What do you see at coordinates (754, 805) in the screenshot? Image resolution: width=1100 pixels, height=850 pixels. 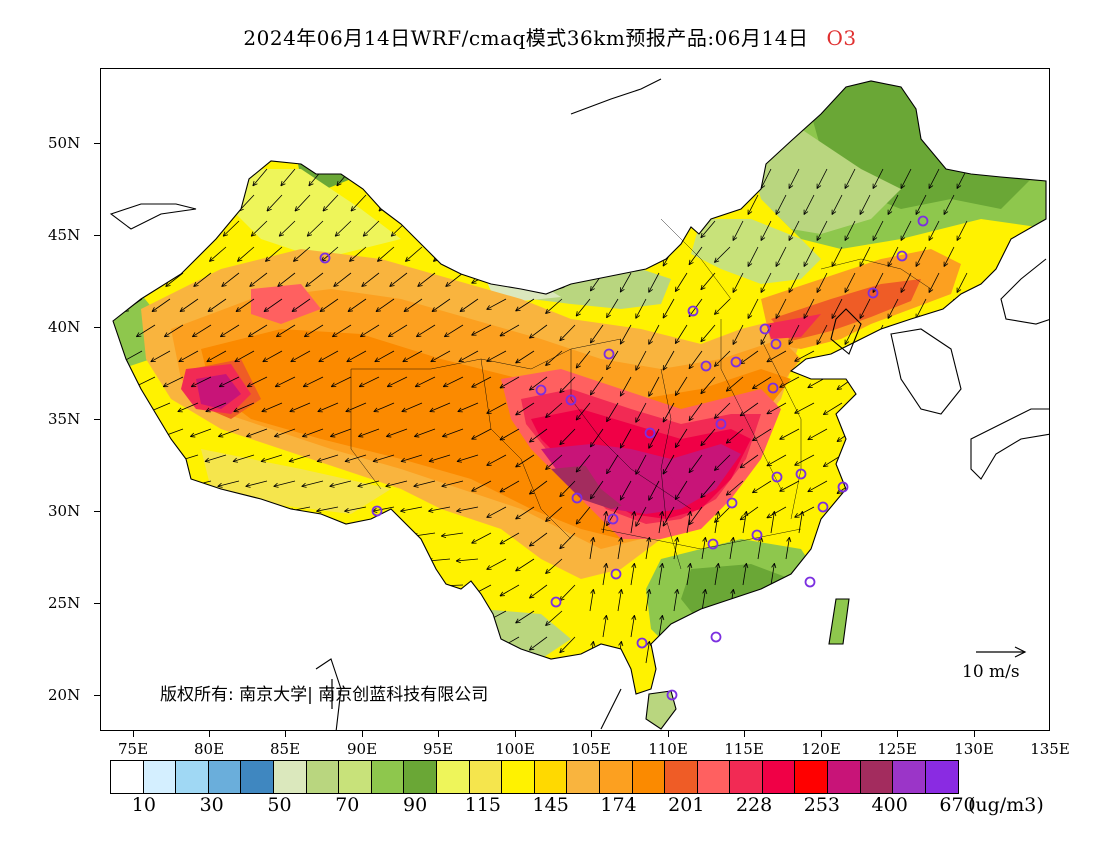 I see `legend-label: 228` at bounding box center [754, 805].